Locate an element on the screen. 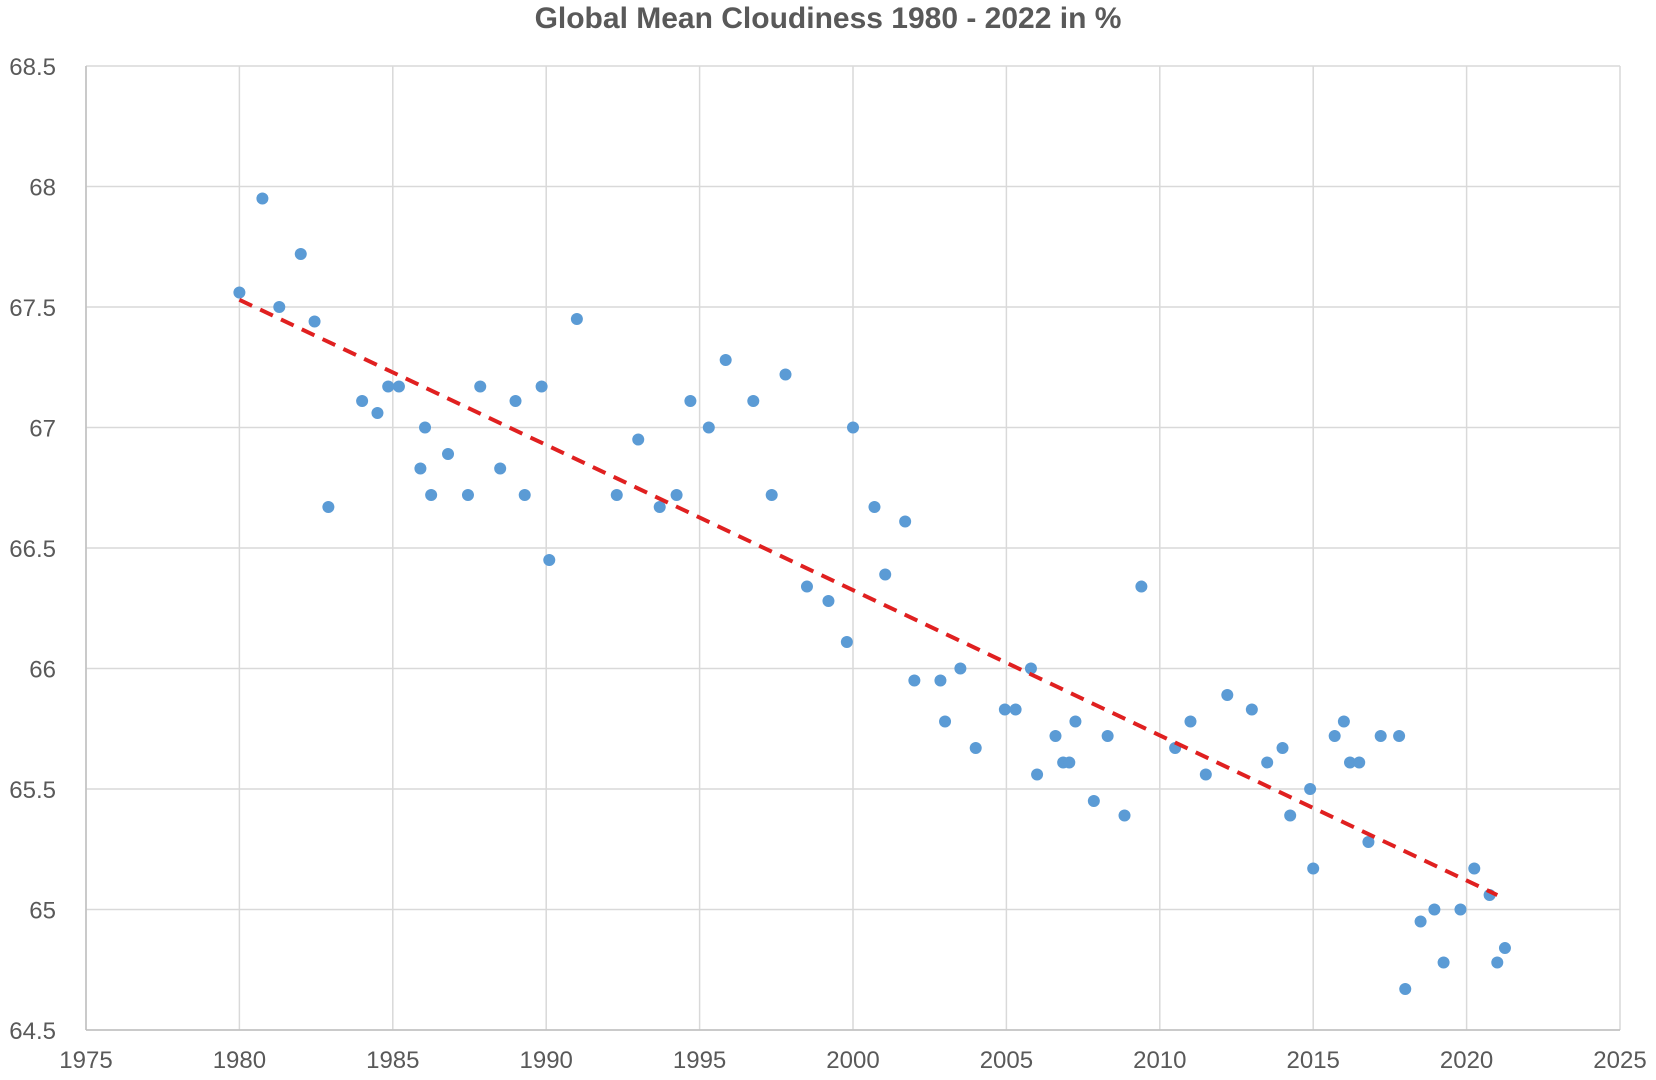  y-axis-tick-labels: 64.5 65 65.5 66 66.5 67 67.5 68 68.5 is located at coordinates (32, 549).